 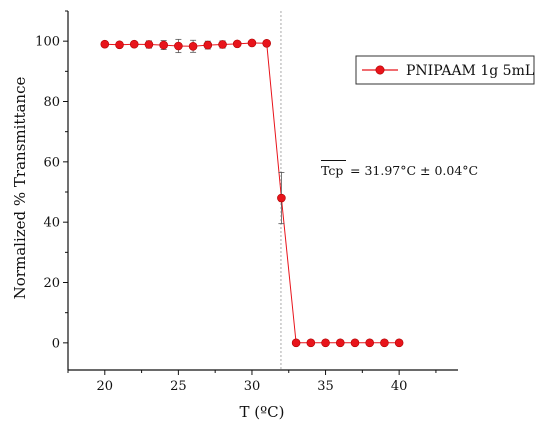 What do you see at coordinates (51, 223) in the screenshot?
I see `y-tick-label: 40` at bounding box center [51, 223].